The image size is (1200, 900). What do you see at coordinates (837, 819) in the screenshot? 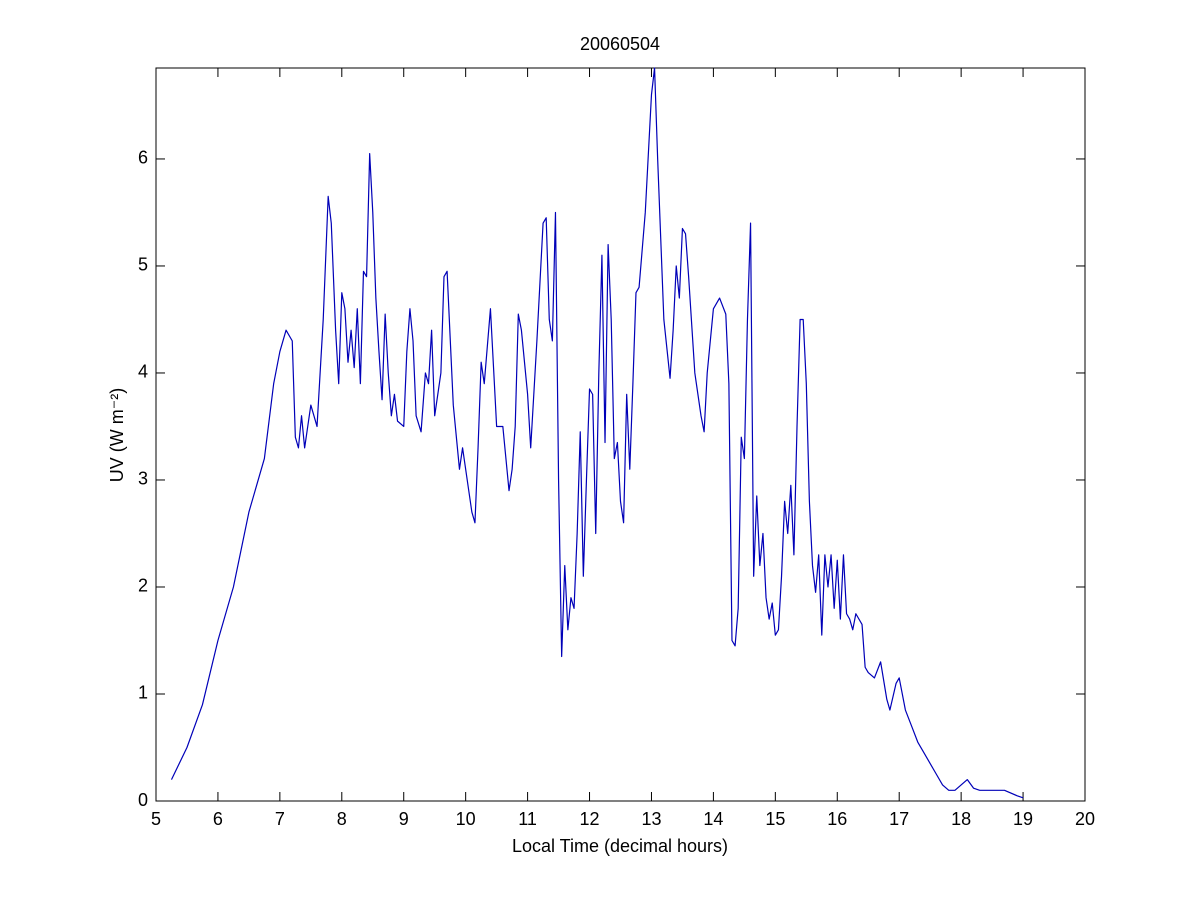
I see `x-tick-label: 16` at bounding box center [837, 819].